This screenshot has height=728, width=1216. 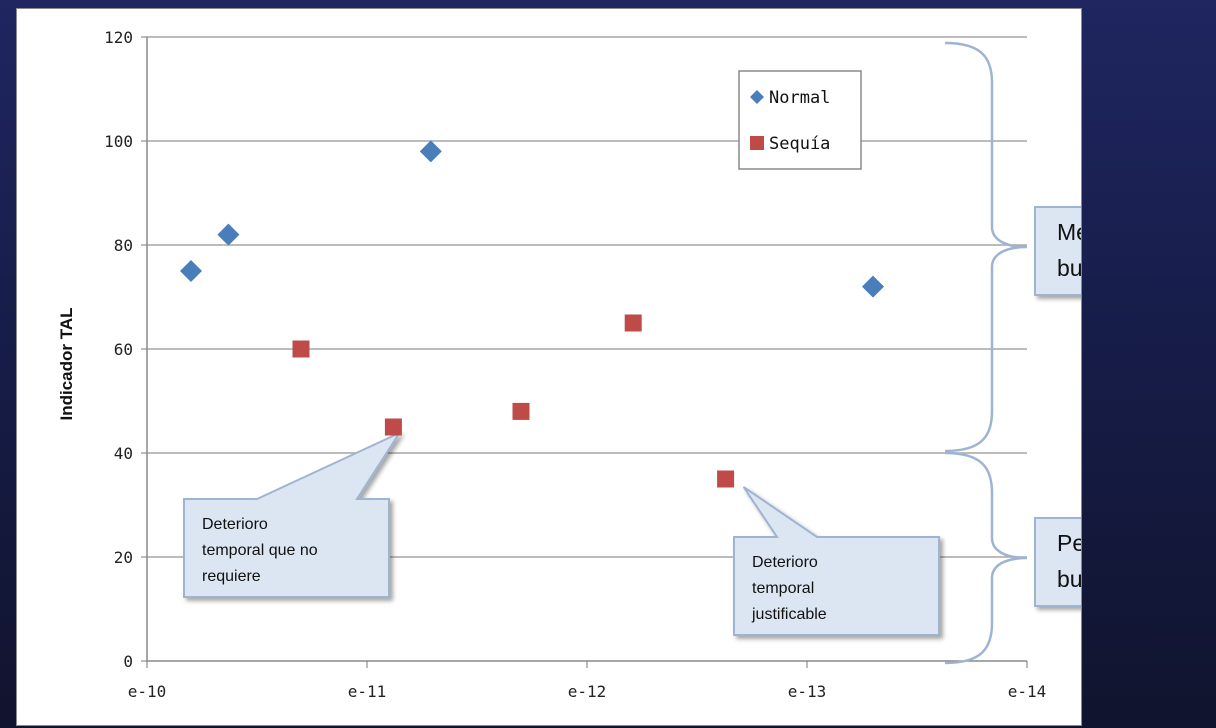 I want to click on y-tick-label: 80, so click(x=123, y=245).